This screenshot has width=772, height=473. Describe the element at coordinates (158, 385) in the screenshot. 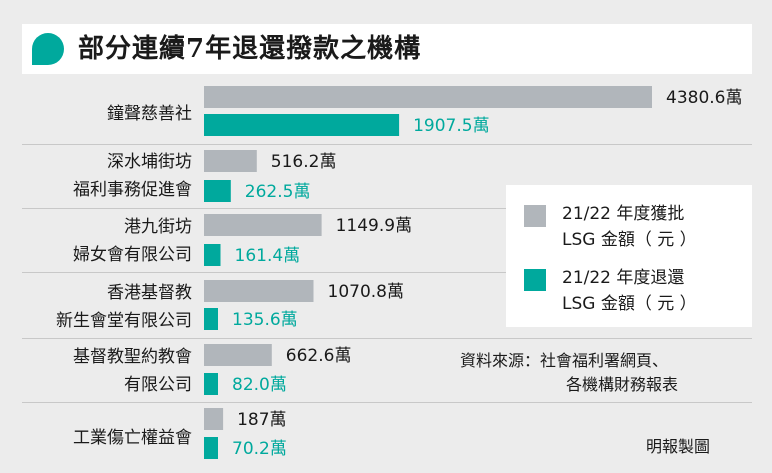

I see `category-label: 有限公司` at that location.